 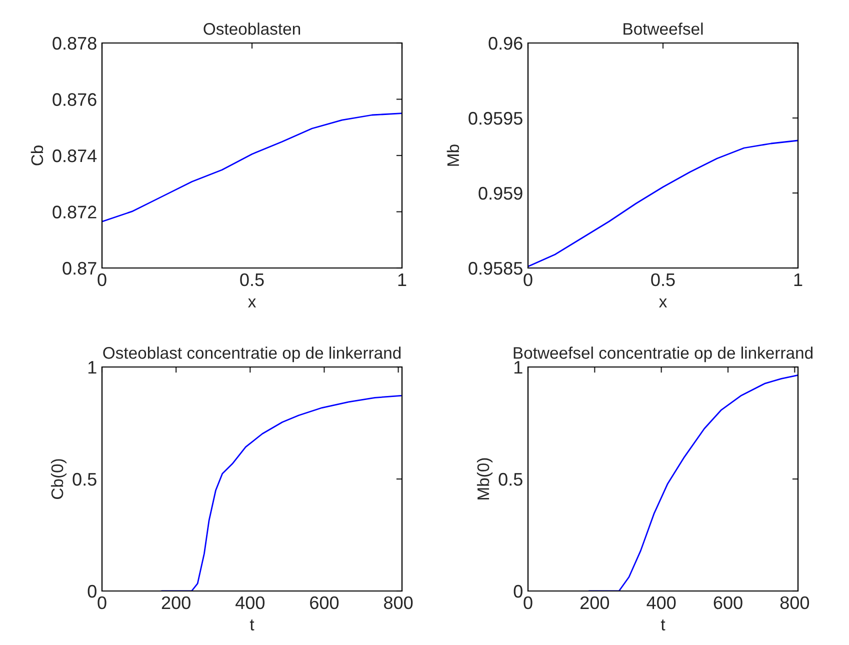 What do you see at coordinates (74, 212) in the screenshot?
I see `y-tick-label: 0.872` at bounding box center [74, 212].